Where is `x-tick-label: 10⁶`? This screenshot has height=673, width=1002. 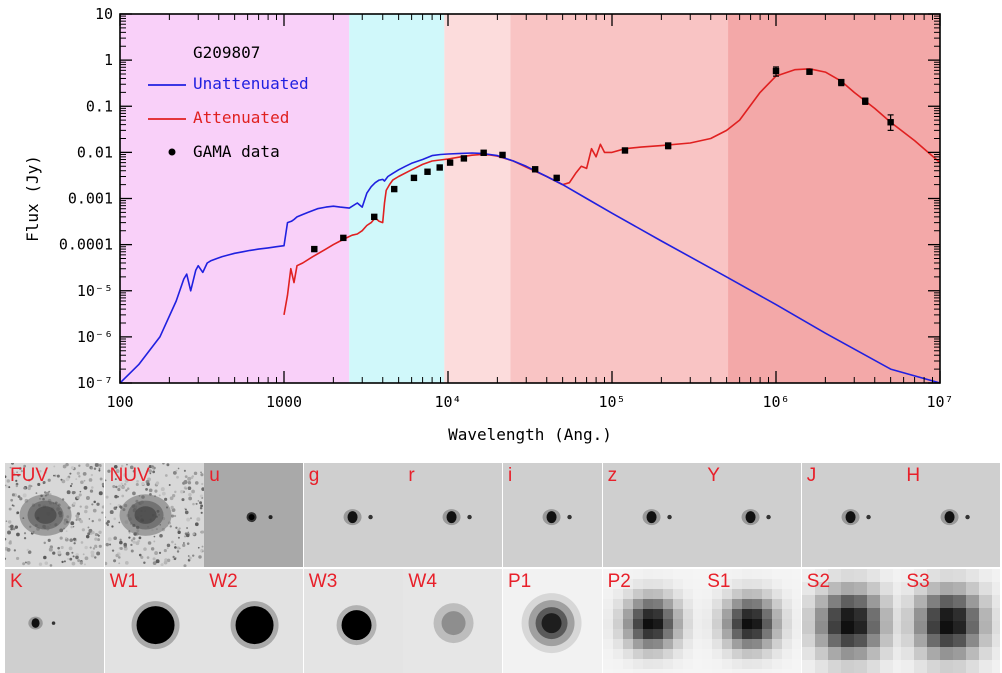
x-tick-label: 10⁶ is located at coordinates (775, 402).